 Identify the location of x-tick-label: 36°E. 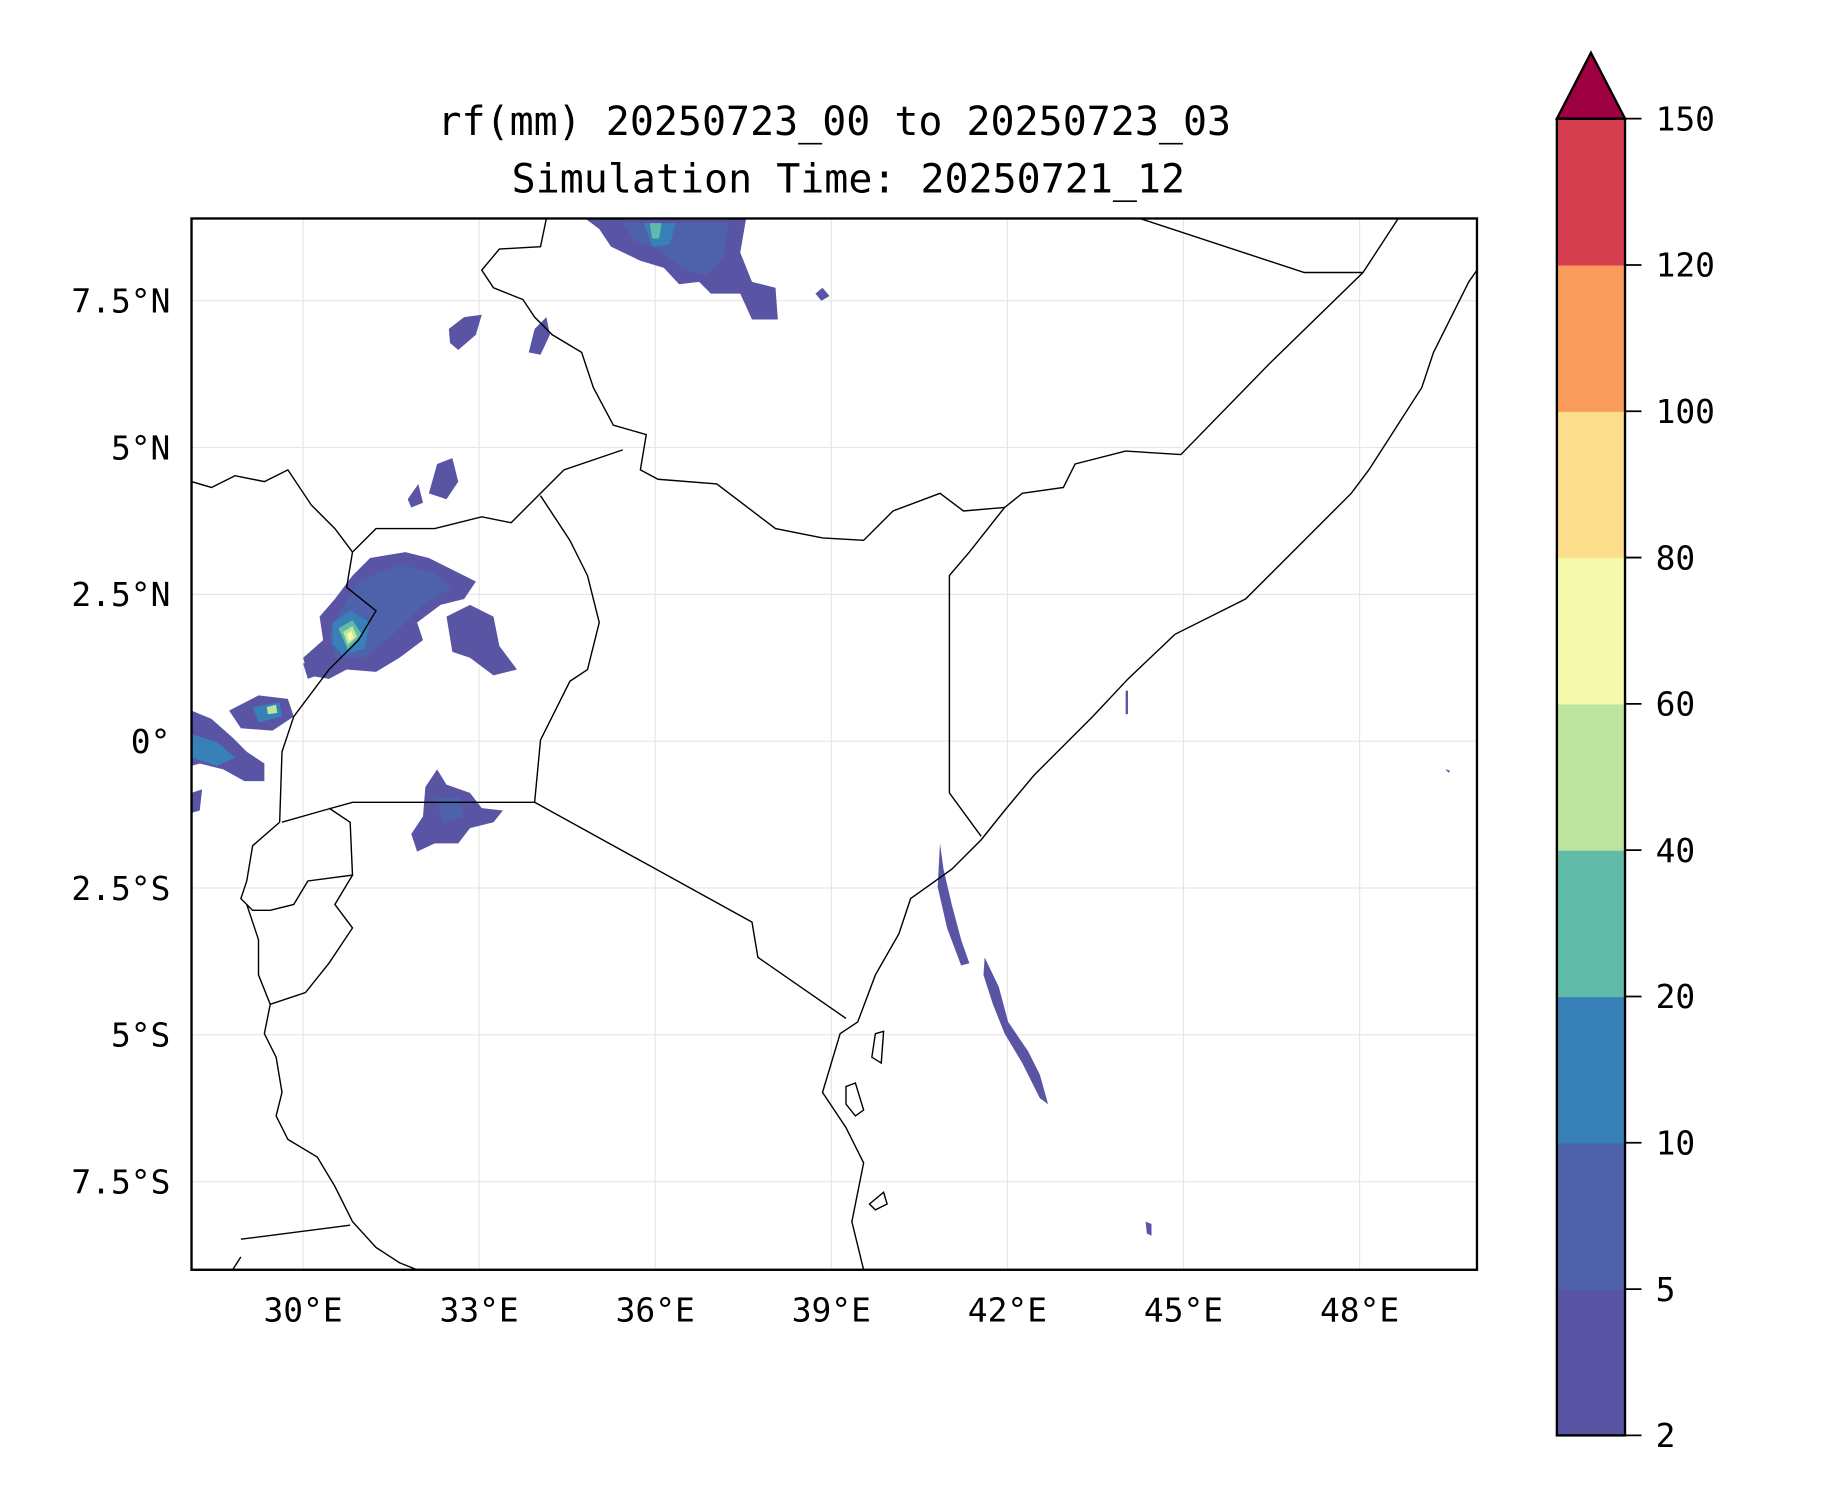
(655, 1309).